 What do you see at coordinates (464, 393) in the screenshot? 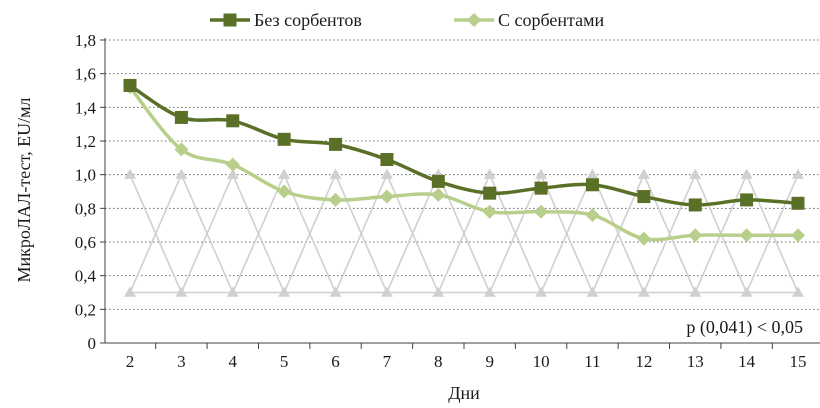
I see `x-axis-title: Дни` at bounding box center [464, 393].